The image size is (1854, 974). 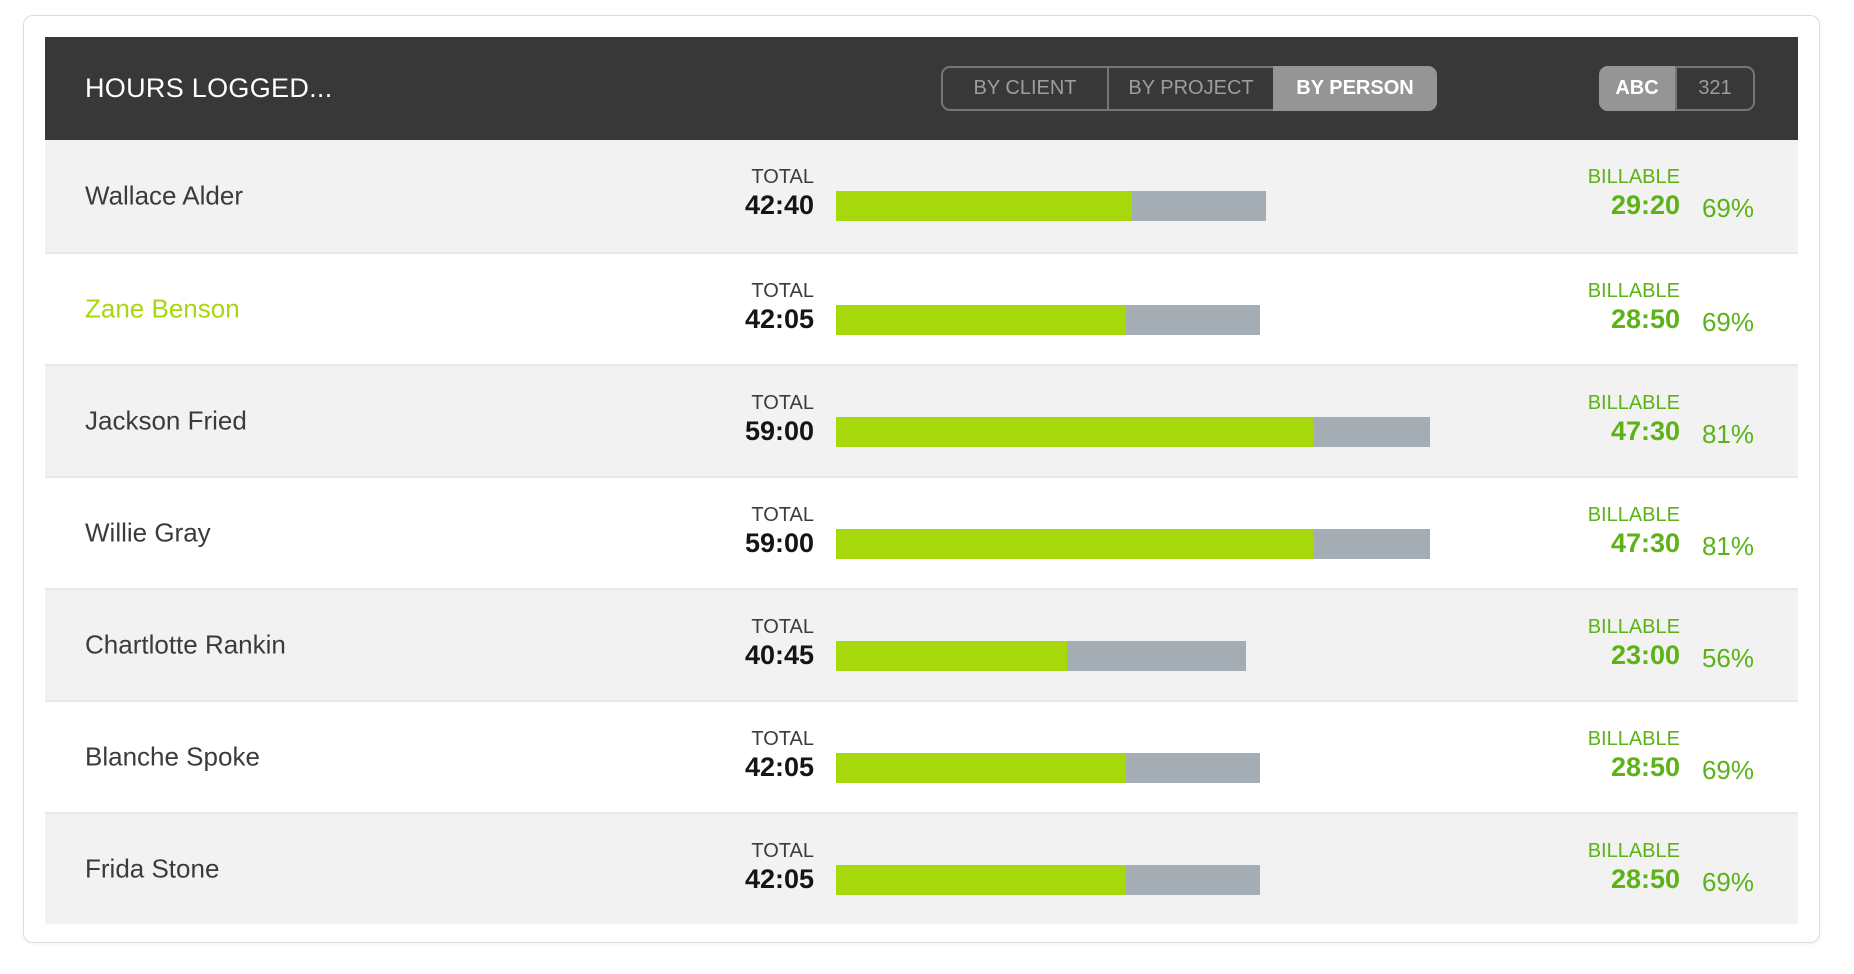 I want to click on person-name: Chartlotte Rankin, so click(x=185, y=644).